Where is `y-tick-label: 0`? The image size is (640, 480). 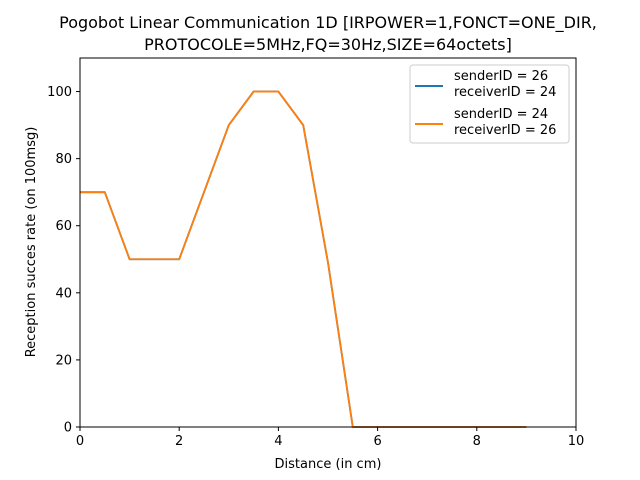 y-tick-label: 0 is located at coordinates (68, 428).